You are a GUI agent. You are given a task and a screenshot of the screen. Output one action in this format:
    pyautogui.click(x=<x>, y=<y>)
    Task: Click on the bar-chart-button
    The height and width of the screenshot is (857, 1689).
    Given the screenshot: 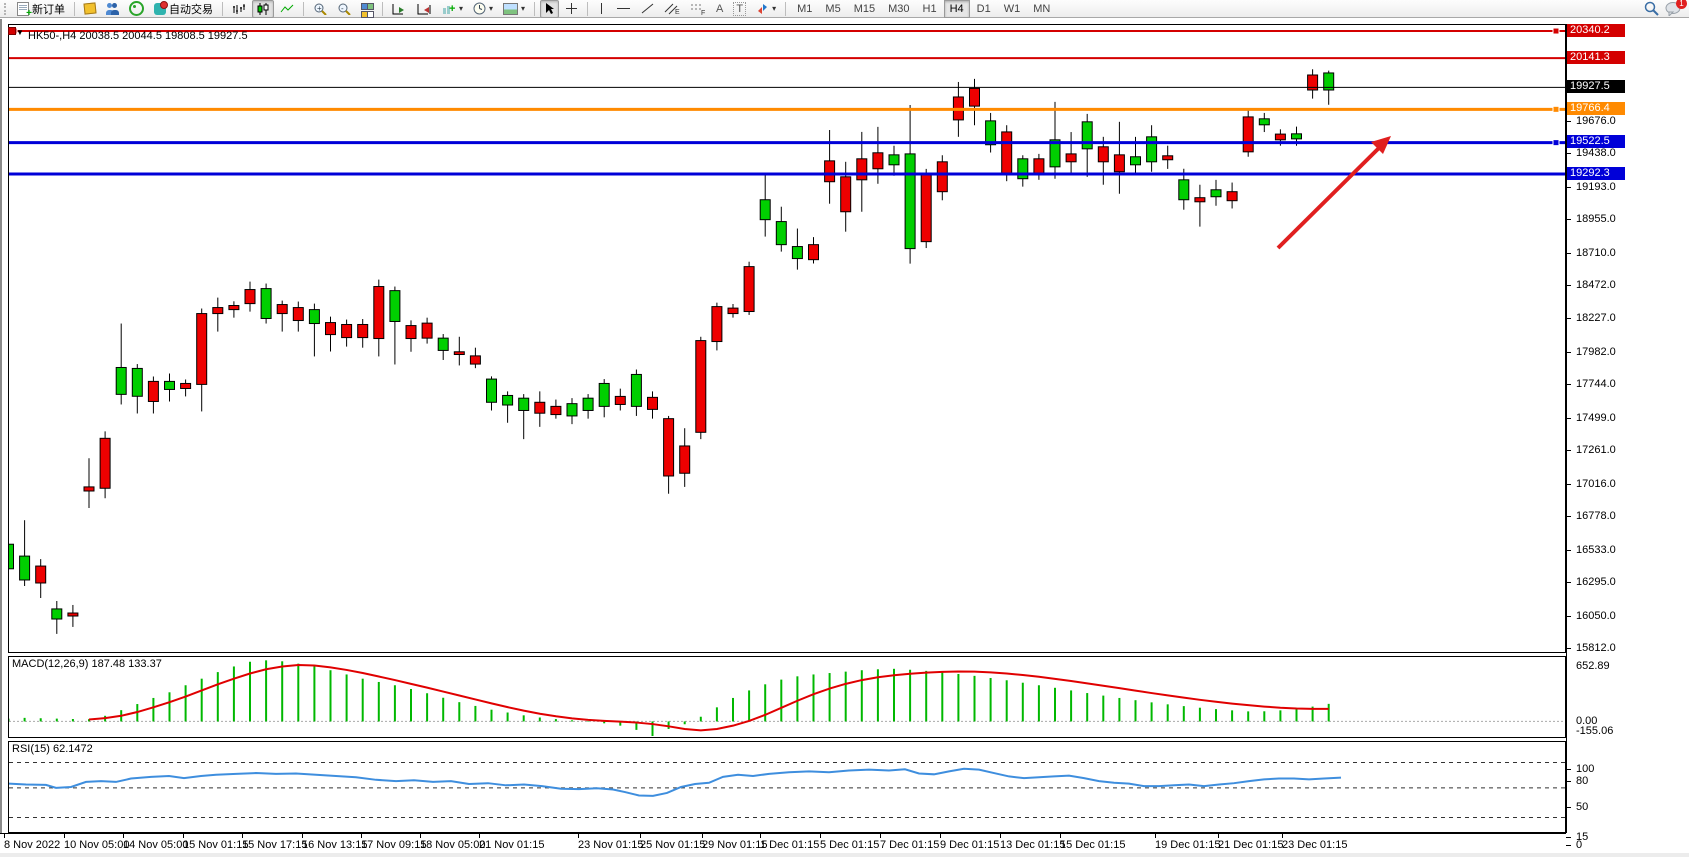 What is the action you would take?
    pyautogui.click(x=239, y=9)
    